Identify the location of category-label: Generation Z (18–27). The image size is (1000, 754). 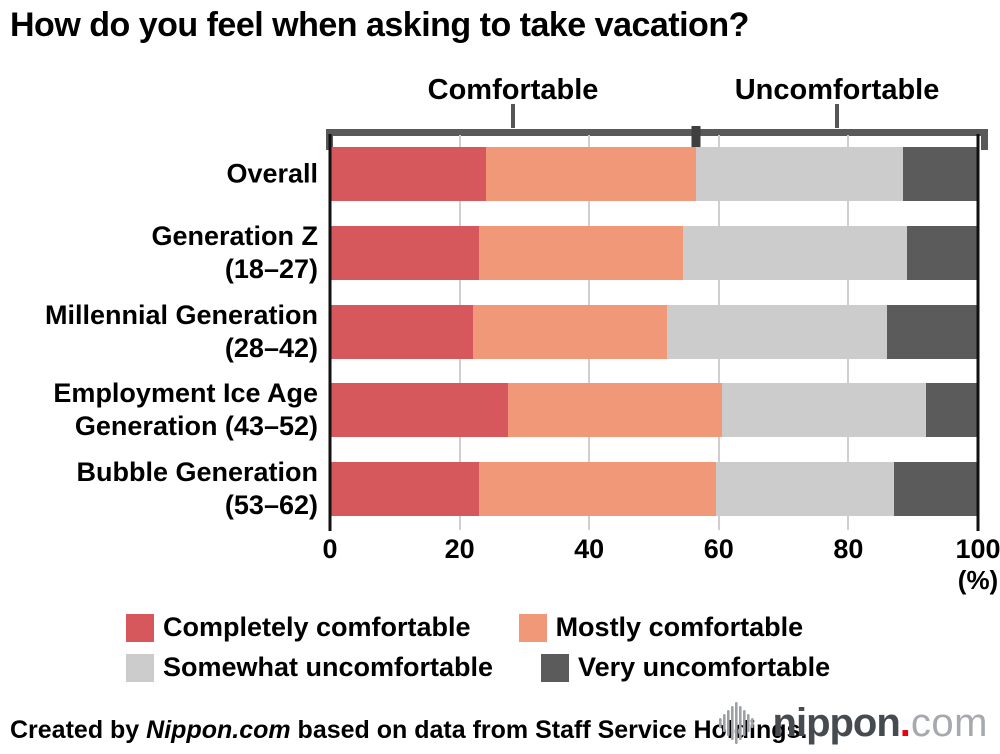
(234, 252).